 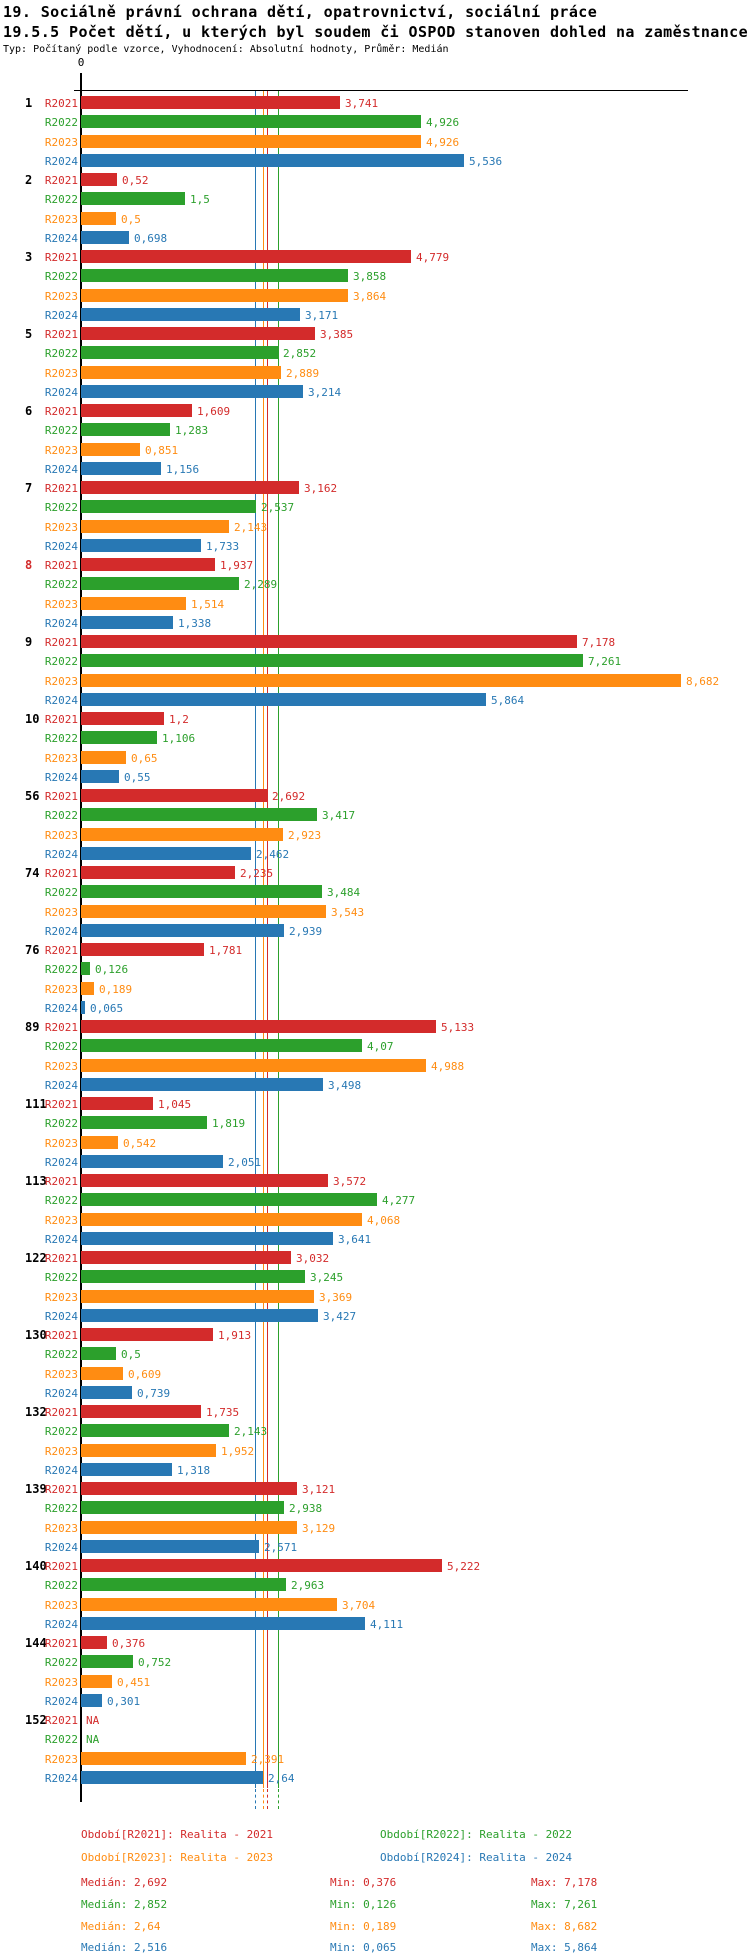 What do you see at coordinates (348, 912) in the screenshot?
I see `bar-value-label: 3,543` at bounding box center [348, 912].